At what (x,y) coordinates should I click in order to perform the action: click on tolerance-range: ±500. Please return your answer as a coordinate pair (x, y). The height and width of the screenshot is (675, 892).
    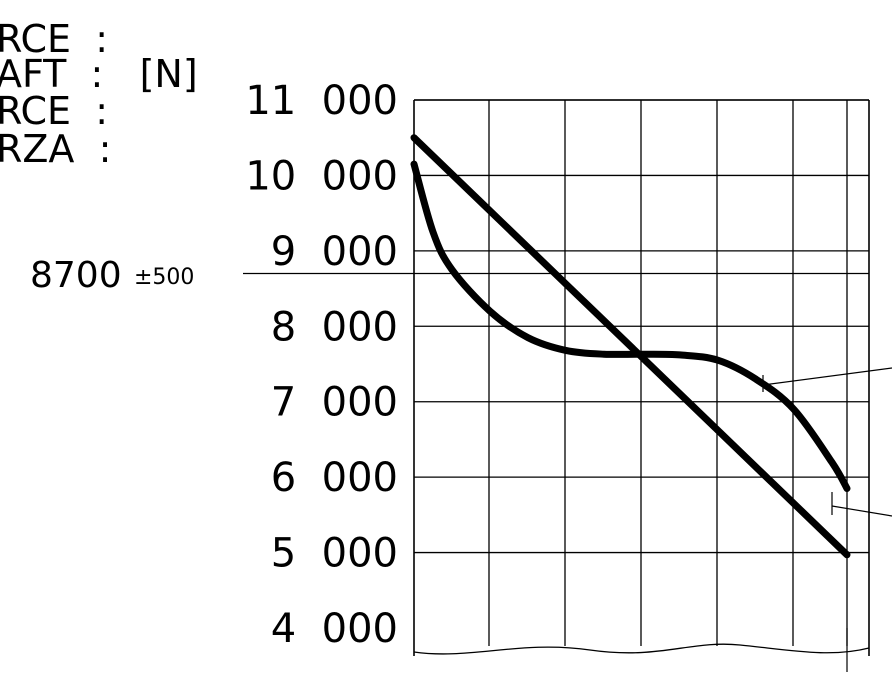
    Looking at the image, I should click on (164, 277).